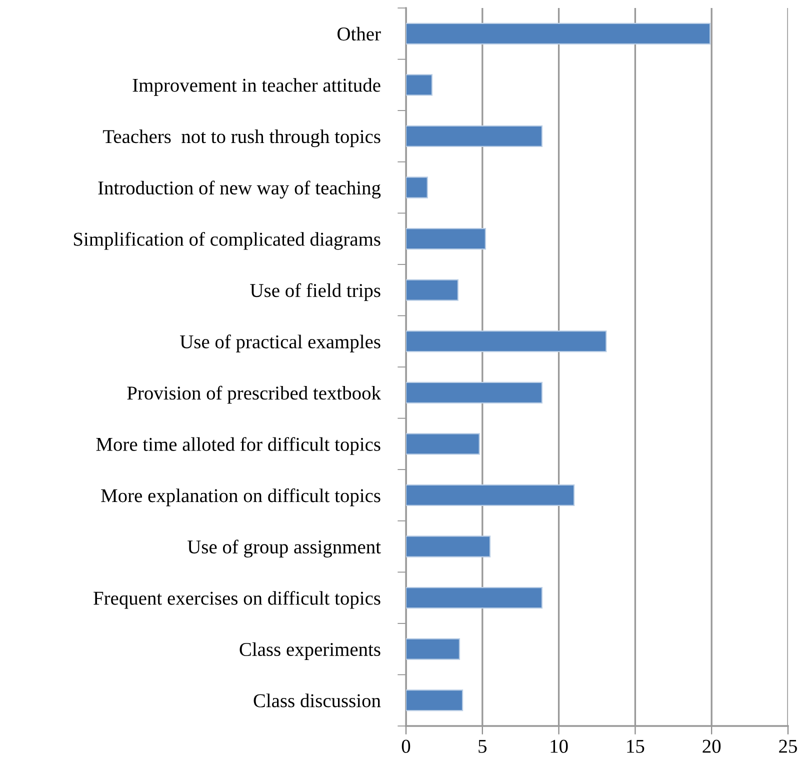 This screenshot has height=760, width=808. What do you see at coordinates (240, 497) in the screenshot?
I see `y-tick-label: More explanation on difficult topics` at bounding box center [240, 497].